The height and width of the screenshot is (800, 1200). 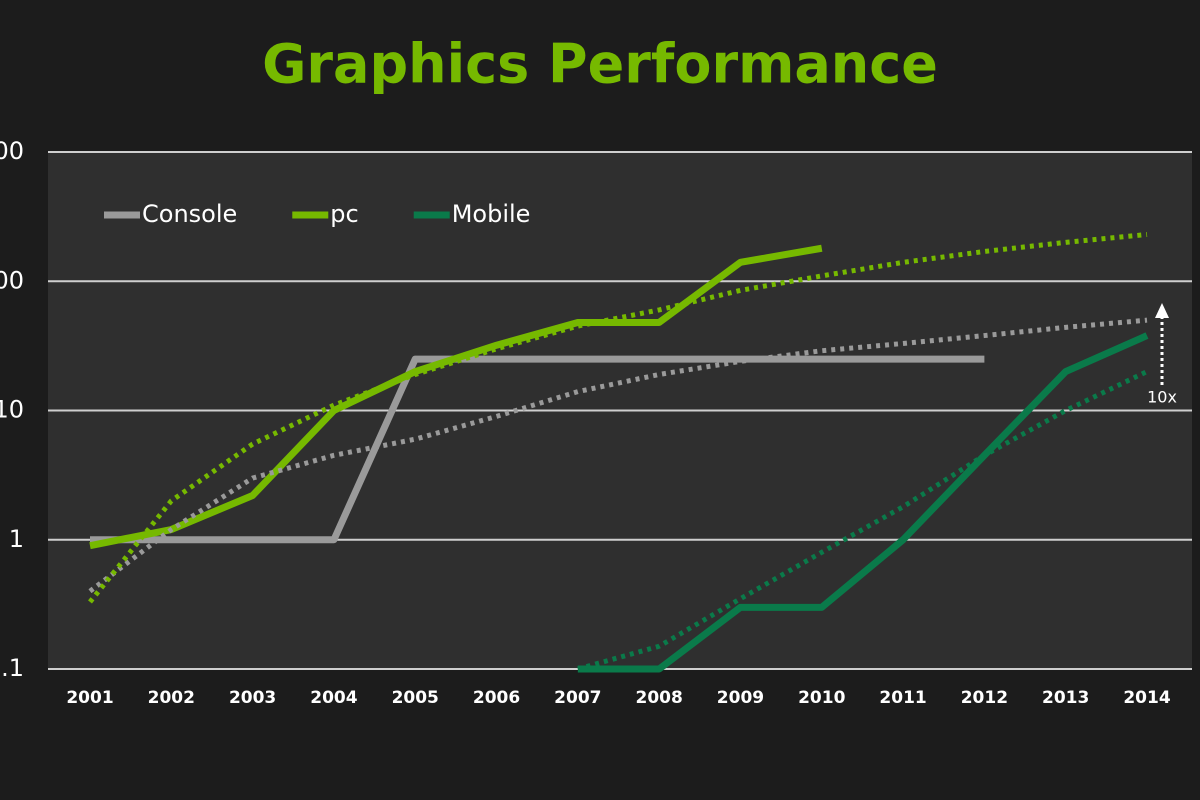 What do you see at coordinates (1162, 397) in the screenshot?
I see `annotation: 10x` at bounding box center [1162, 397].